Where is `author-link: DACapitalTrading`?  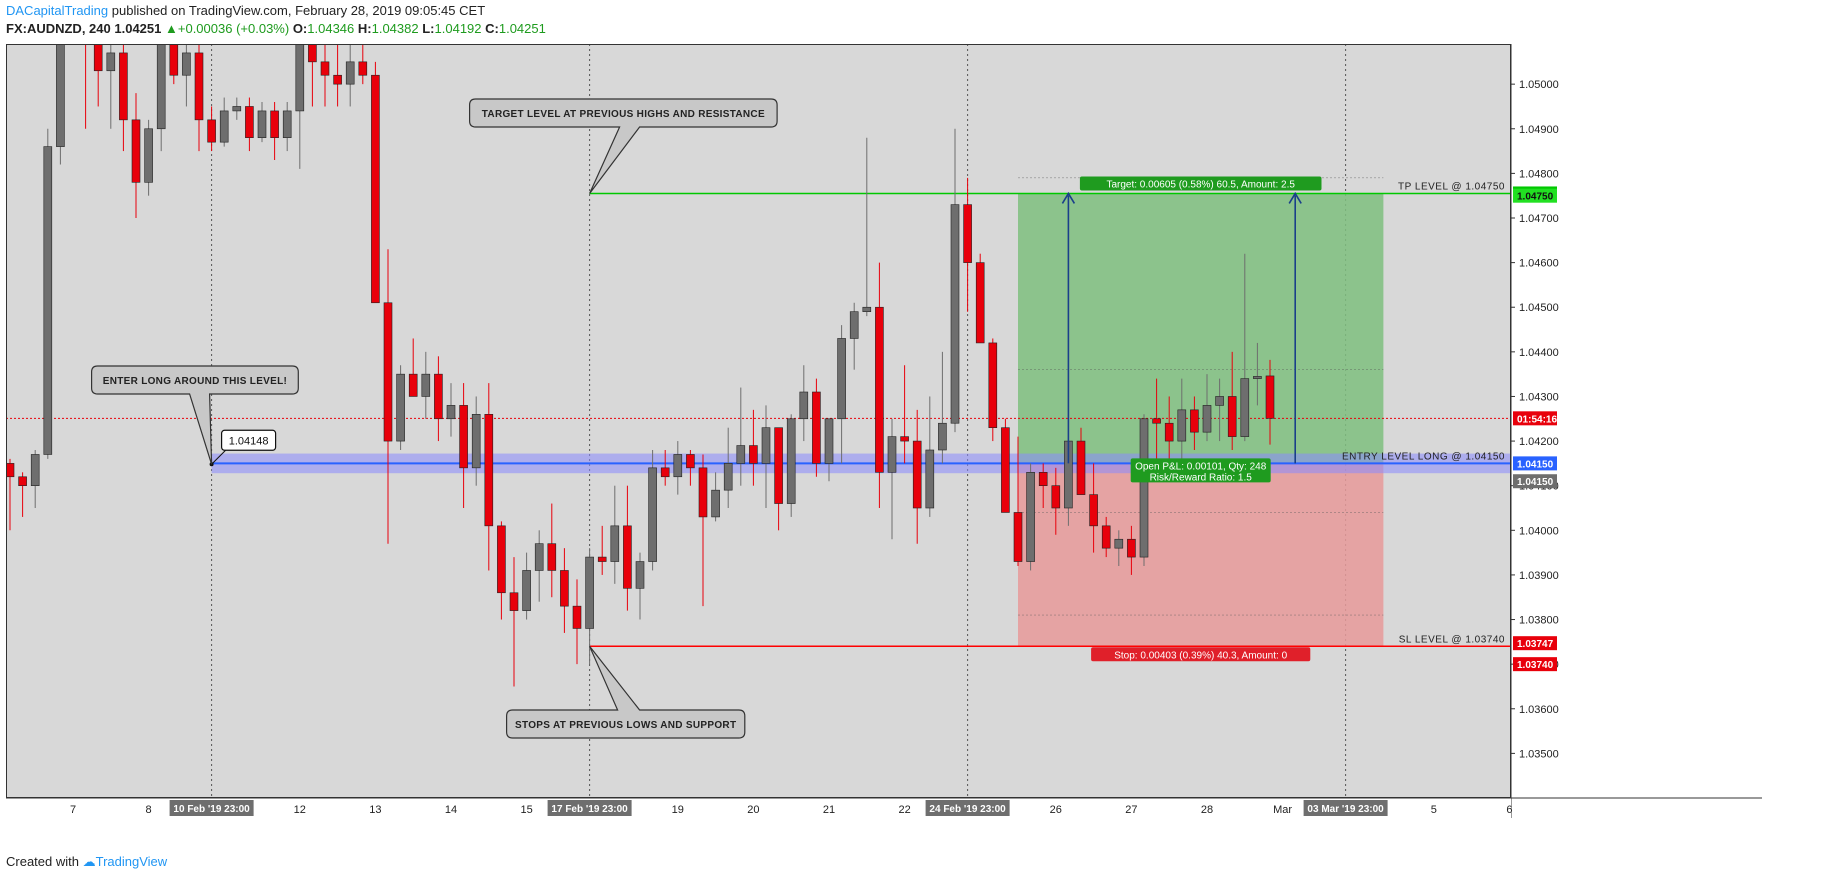 author-link: DACapitalTrading is located at coordinates (57, 10).